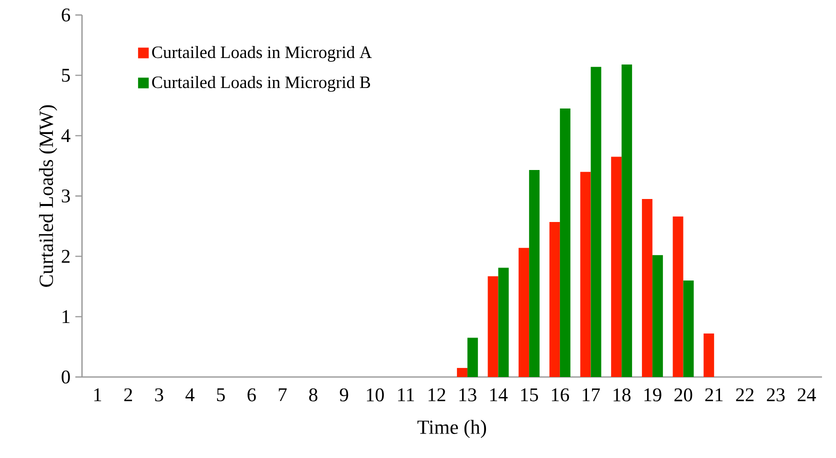 The height and width of the screenshot is (458, 836). What do you see at coordinates (252, 395) in the screenshot?
I see `x-tick-label: 6` at bounding box center [252, 395].